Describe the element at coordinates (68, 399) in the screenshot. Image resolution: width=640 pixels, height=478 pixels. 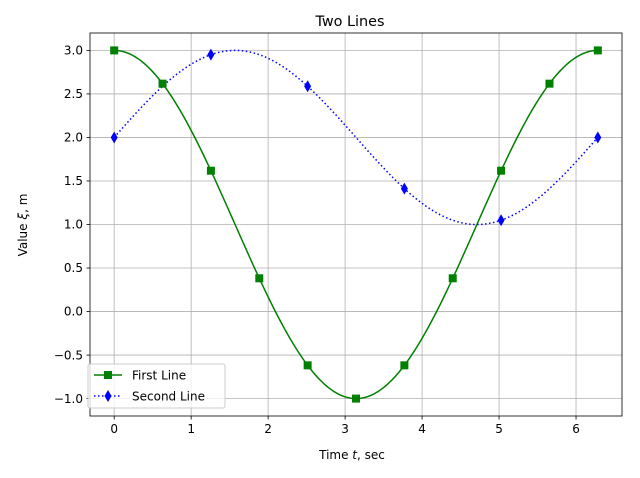
I see `y-tick-label: −1.0` at that location.